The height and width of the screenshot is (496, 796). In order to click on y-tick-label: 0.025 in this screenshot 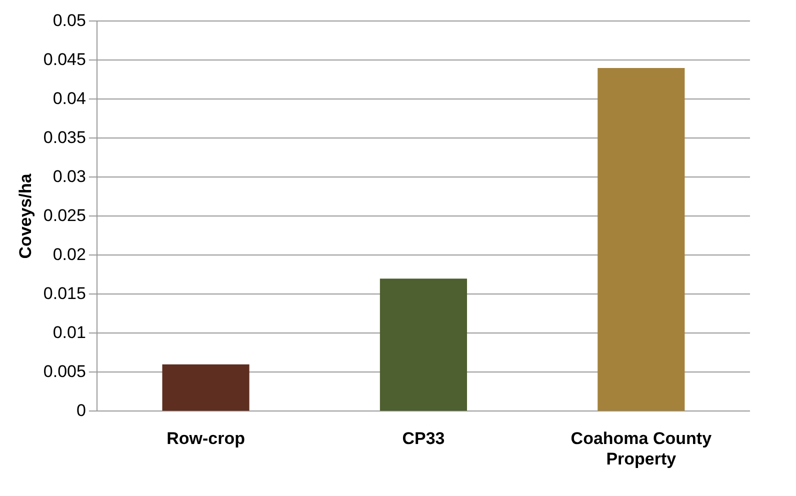, I will do `click(64, 215)`.